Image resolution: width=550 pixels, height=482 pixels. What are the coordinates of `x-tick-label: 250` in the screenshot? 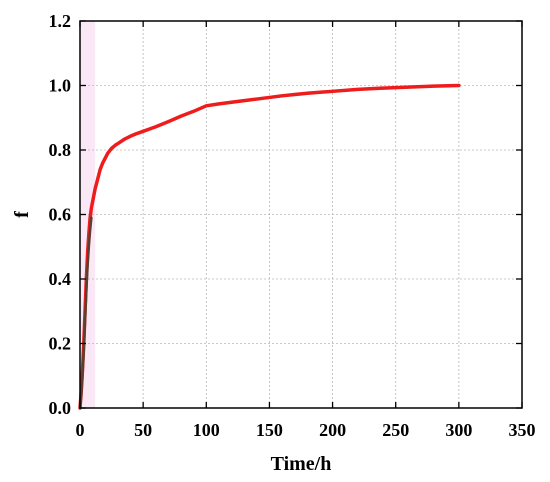 It's located at (395, 430).